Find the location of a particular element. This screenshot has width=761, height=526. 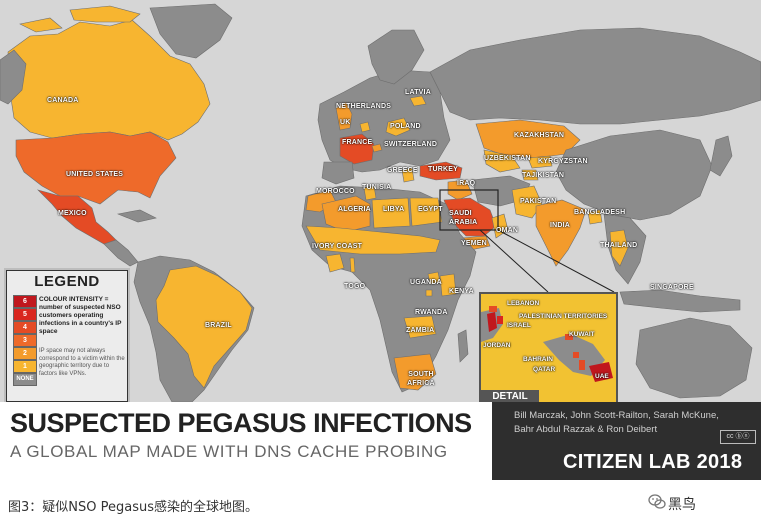

label-netherlands: NETHERLANDS is located at coordinates (364, 106).